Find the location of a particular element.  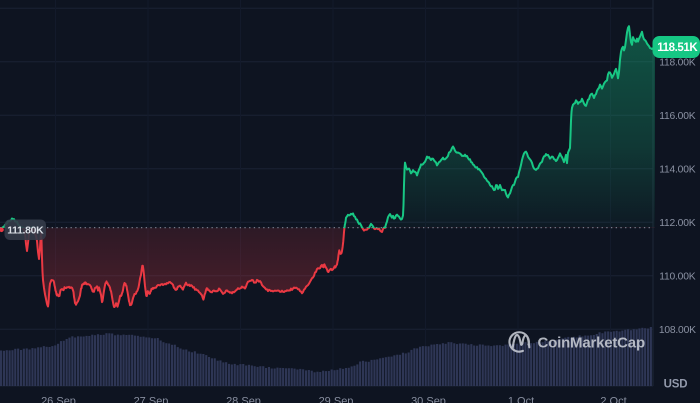

svg-text: 110.00K is located at coordinates (677, 277).